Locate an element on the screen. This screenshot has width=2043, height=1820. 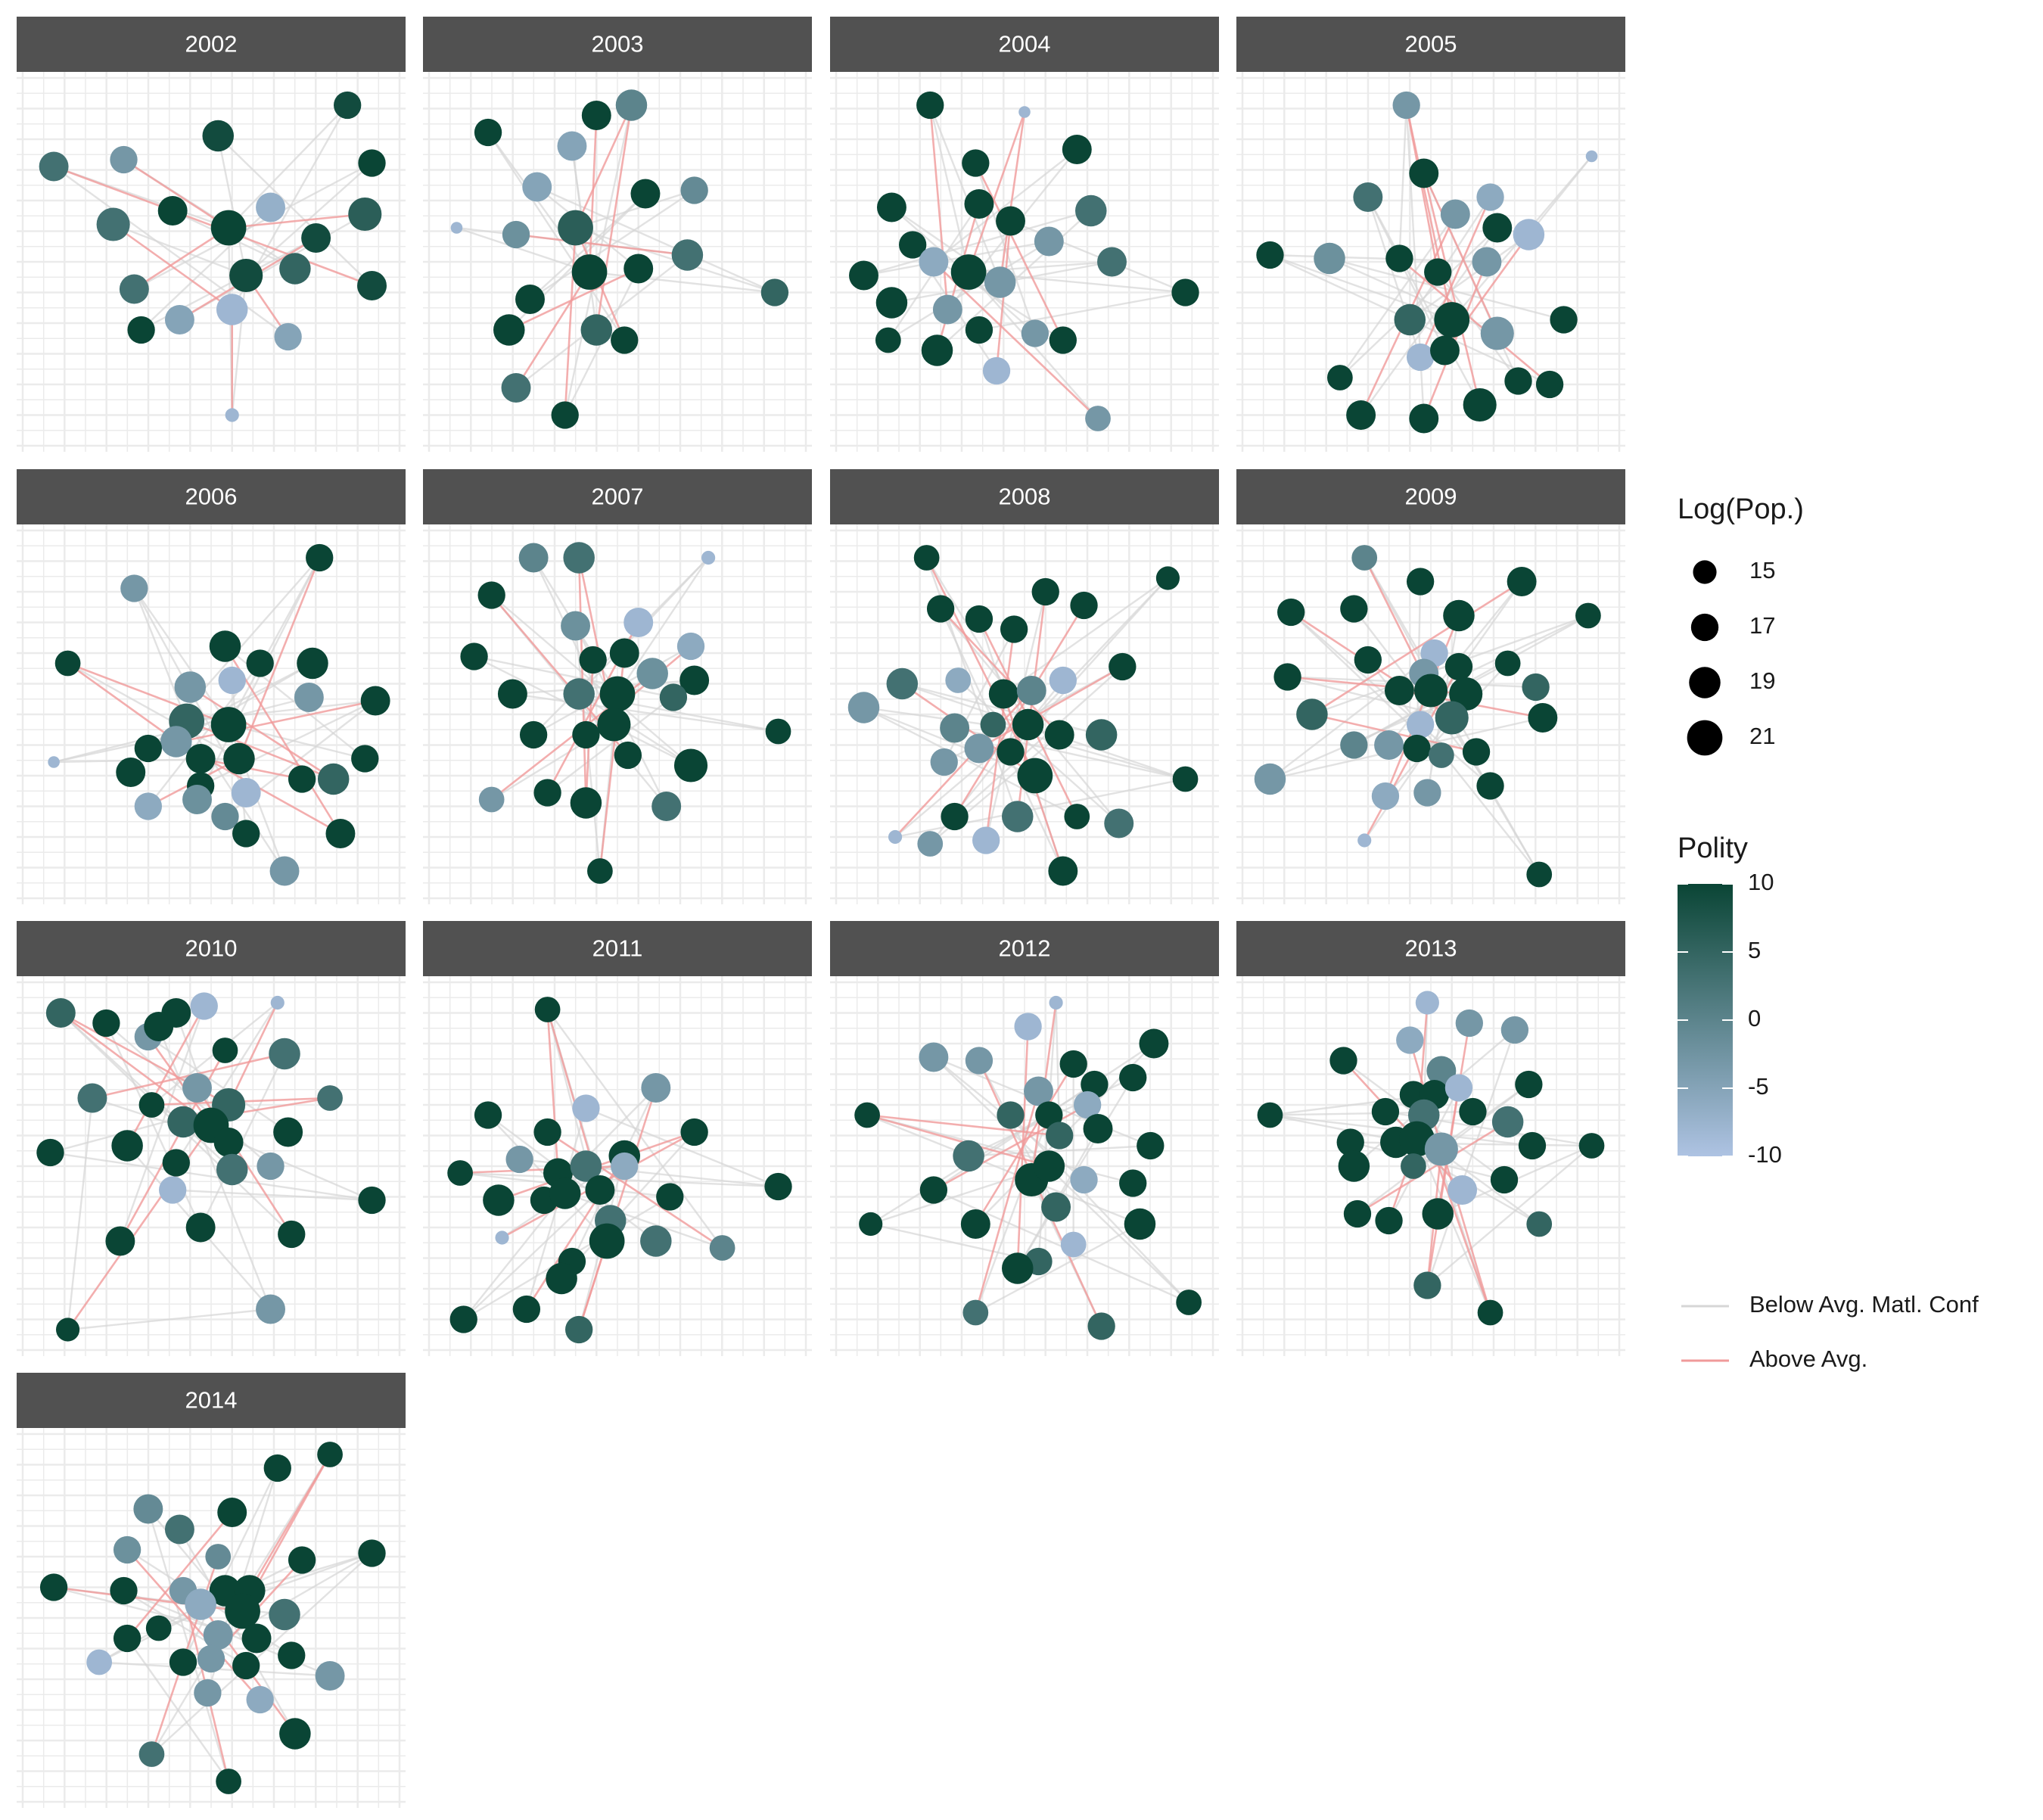
colorbar-label: 5 is located at coordinates (1755, 950).